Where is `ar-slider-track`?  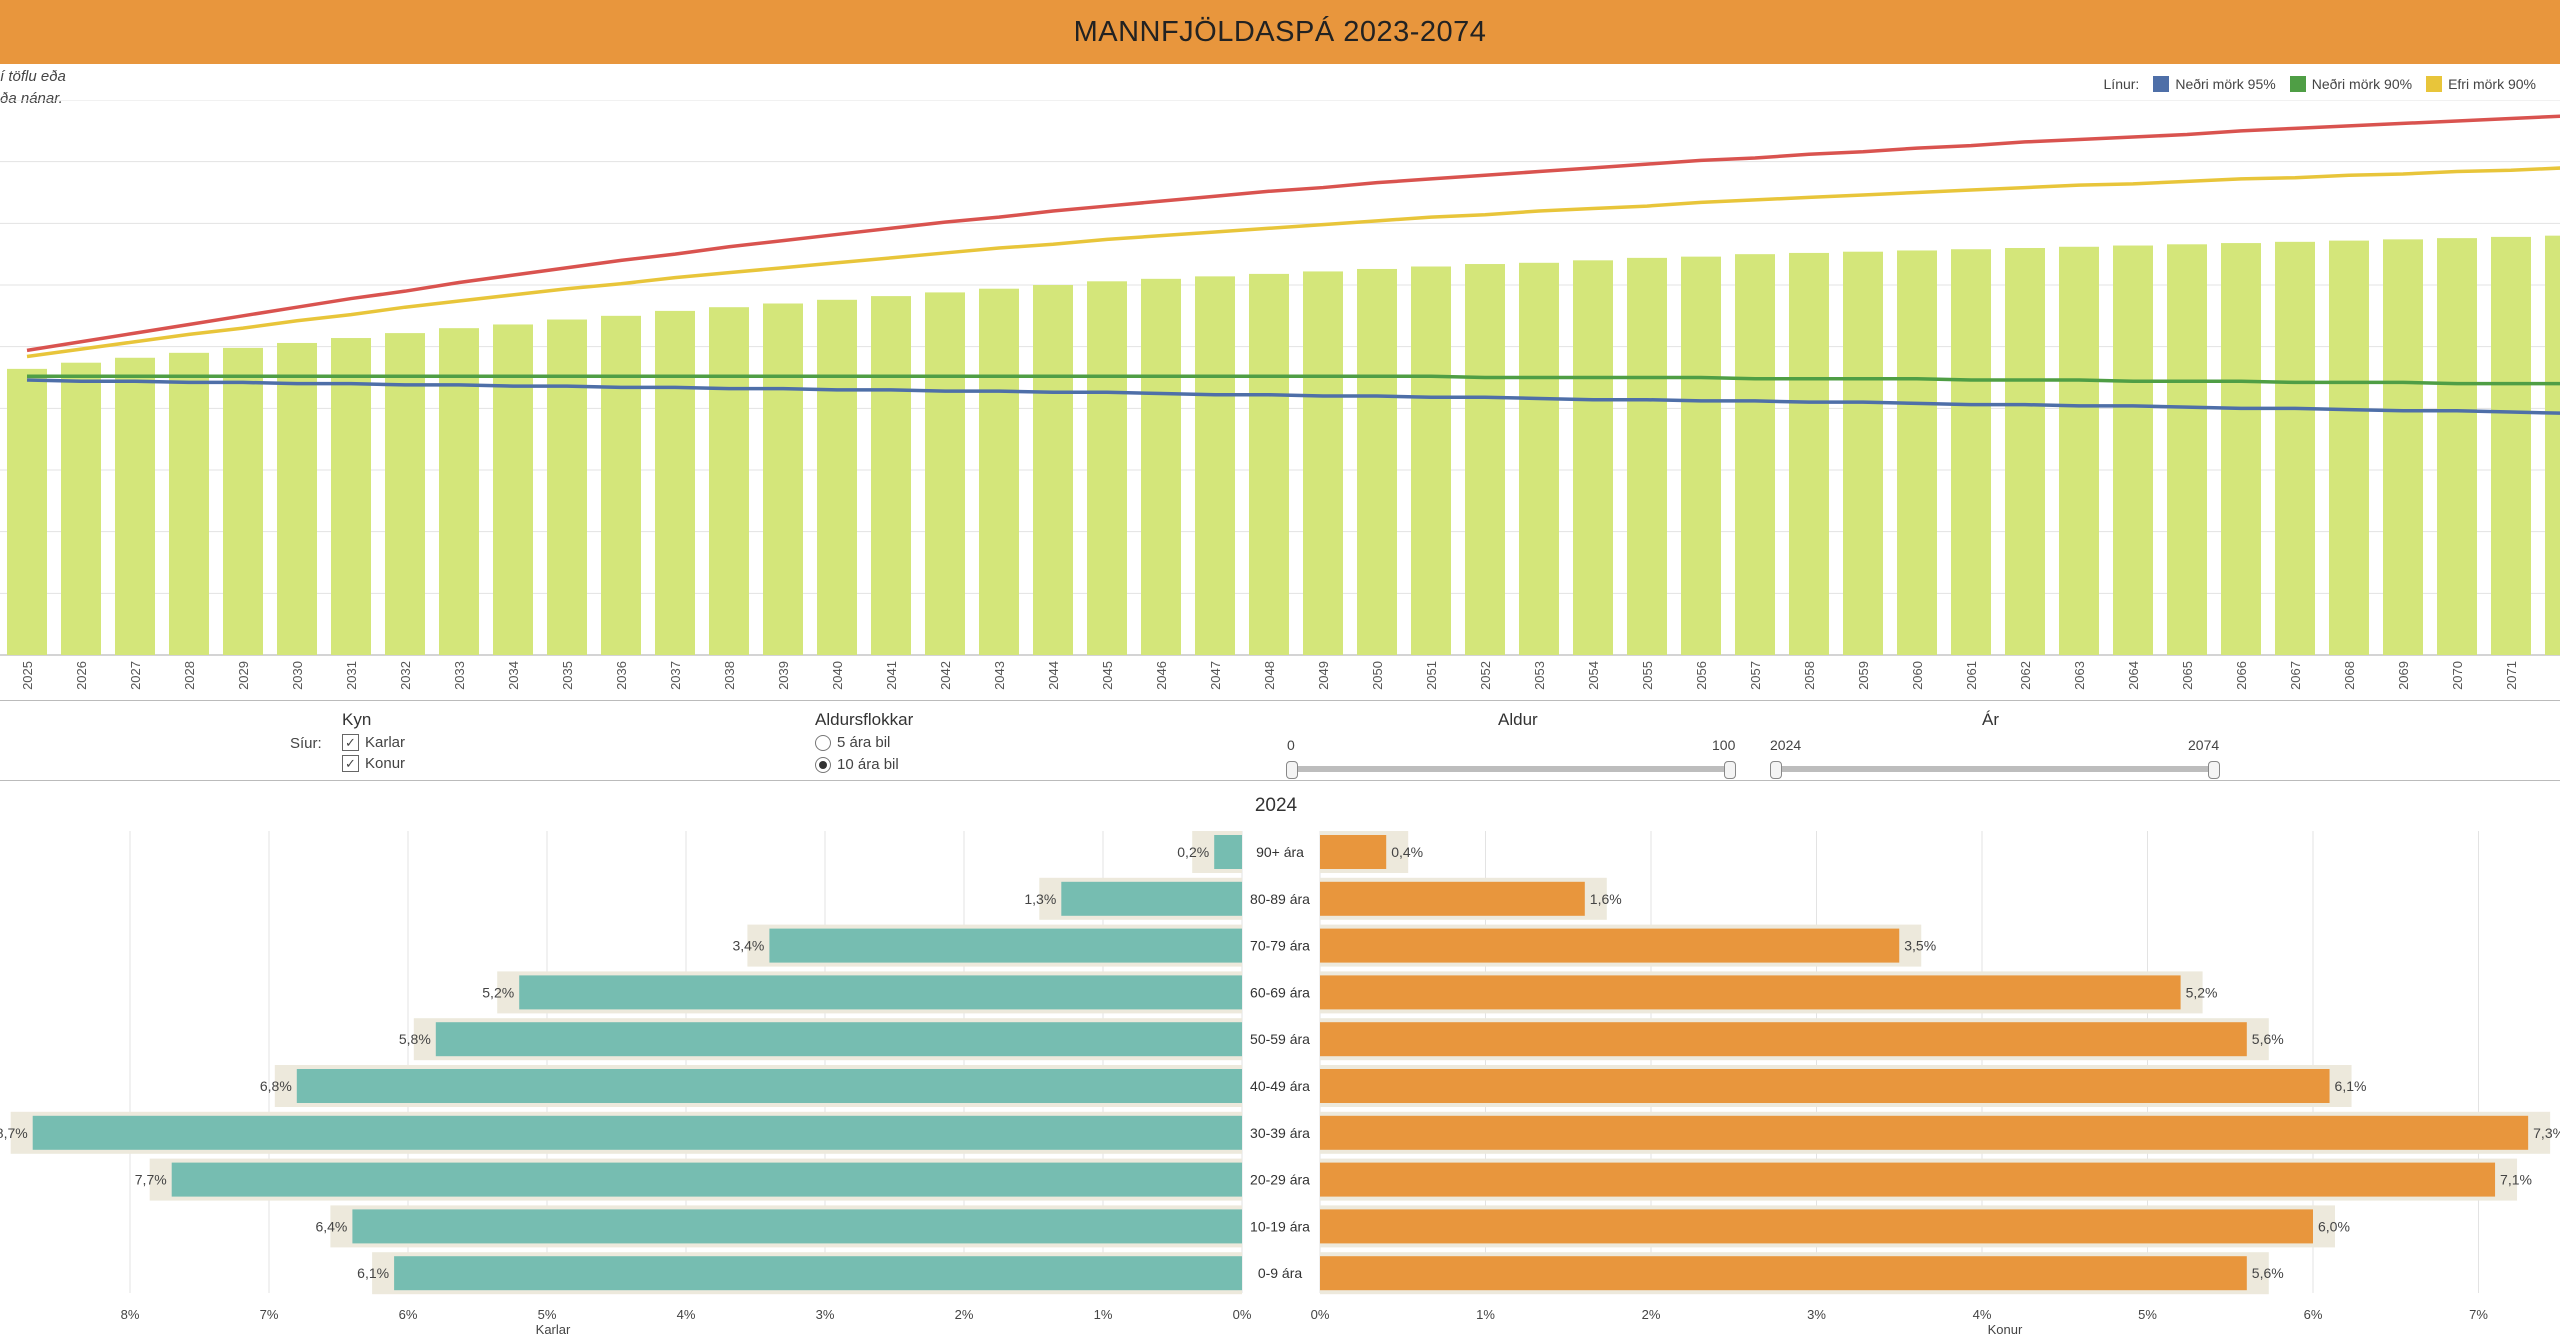
ar-slider-track is located at coordinates (1994, 769).